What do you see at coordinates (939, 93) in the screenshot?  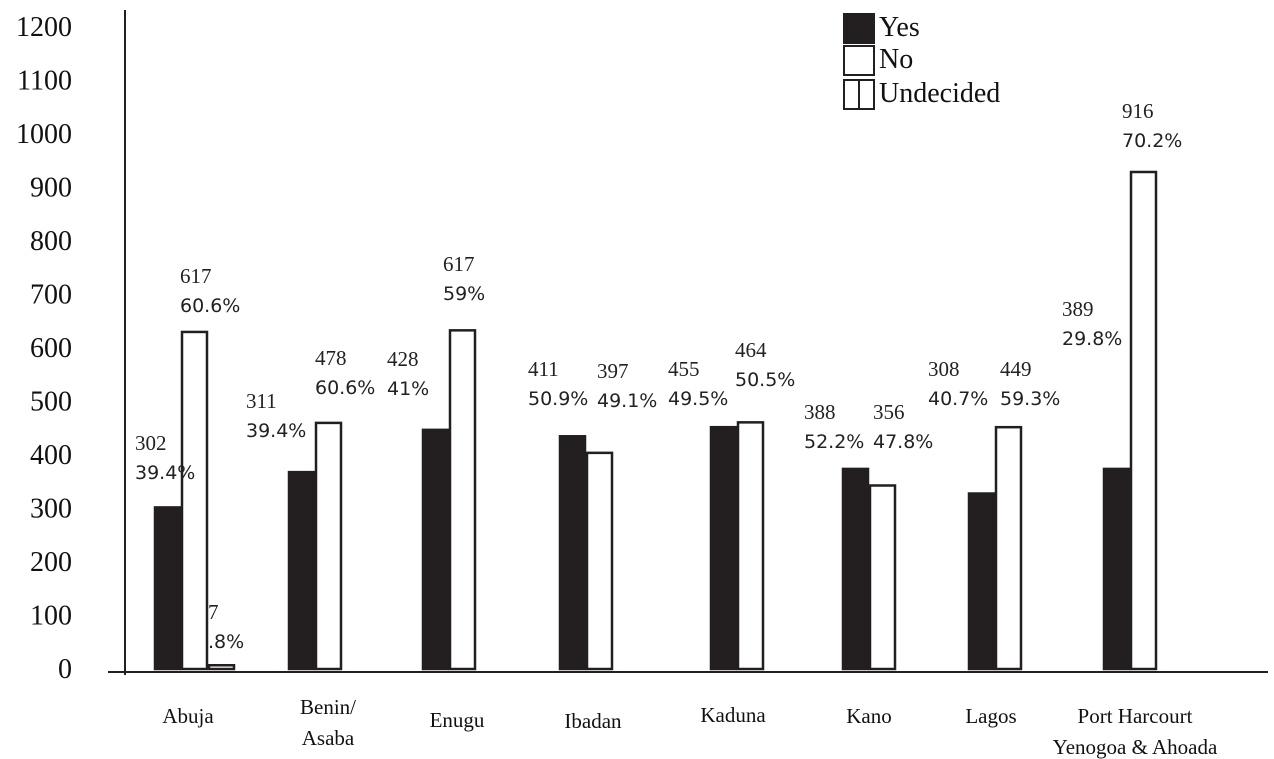 I see `legend-label: Undecided` at bounding box center [939, 93].